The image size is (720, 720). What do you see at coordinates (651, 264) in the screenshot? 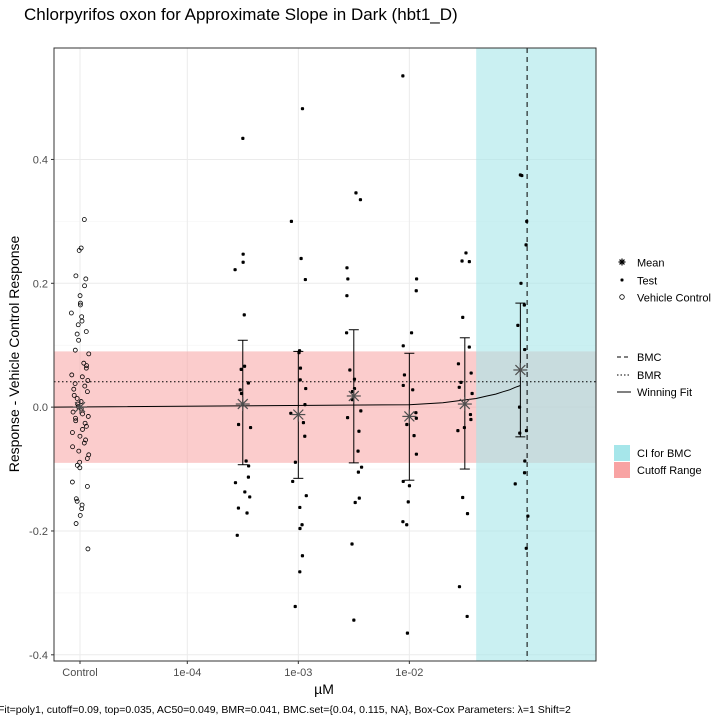
I see `legend-label: Mean` at bounding box center [651, 264].